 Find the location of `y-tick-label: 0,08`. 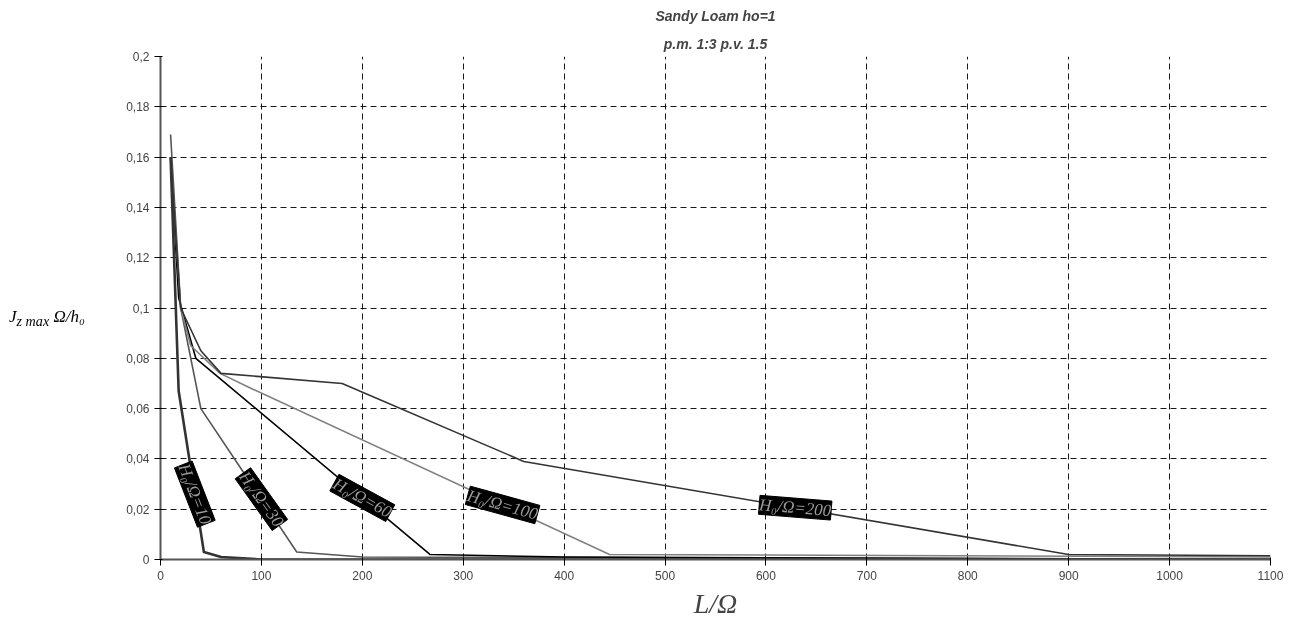

y-tick-label: 0,08 is located at coordinates (138, 358).